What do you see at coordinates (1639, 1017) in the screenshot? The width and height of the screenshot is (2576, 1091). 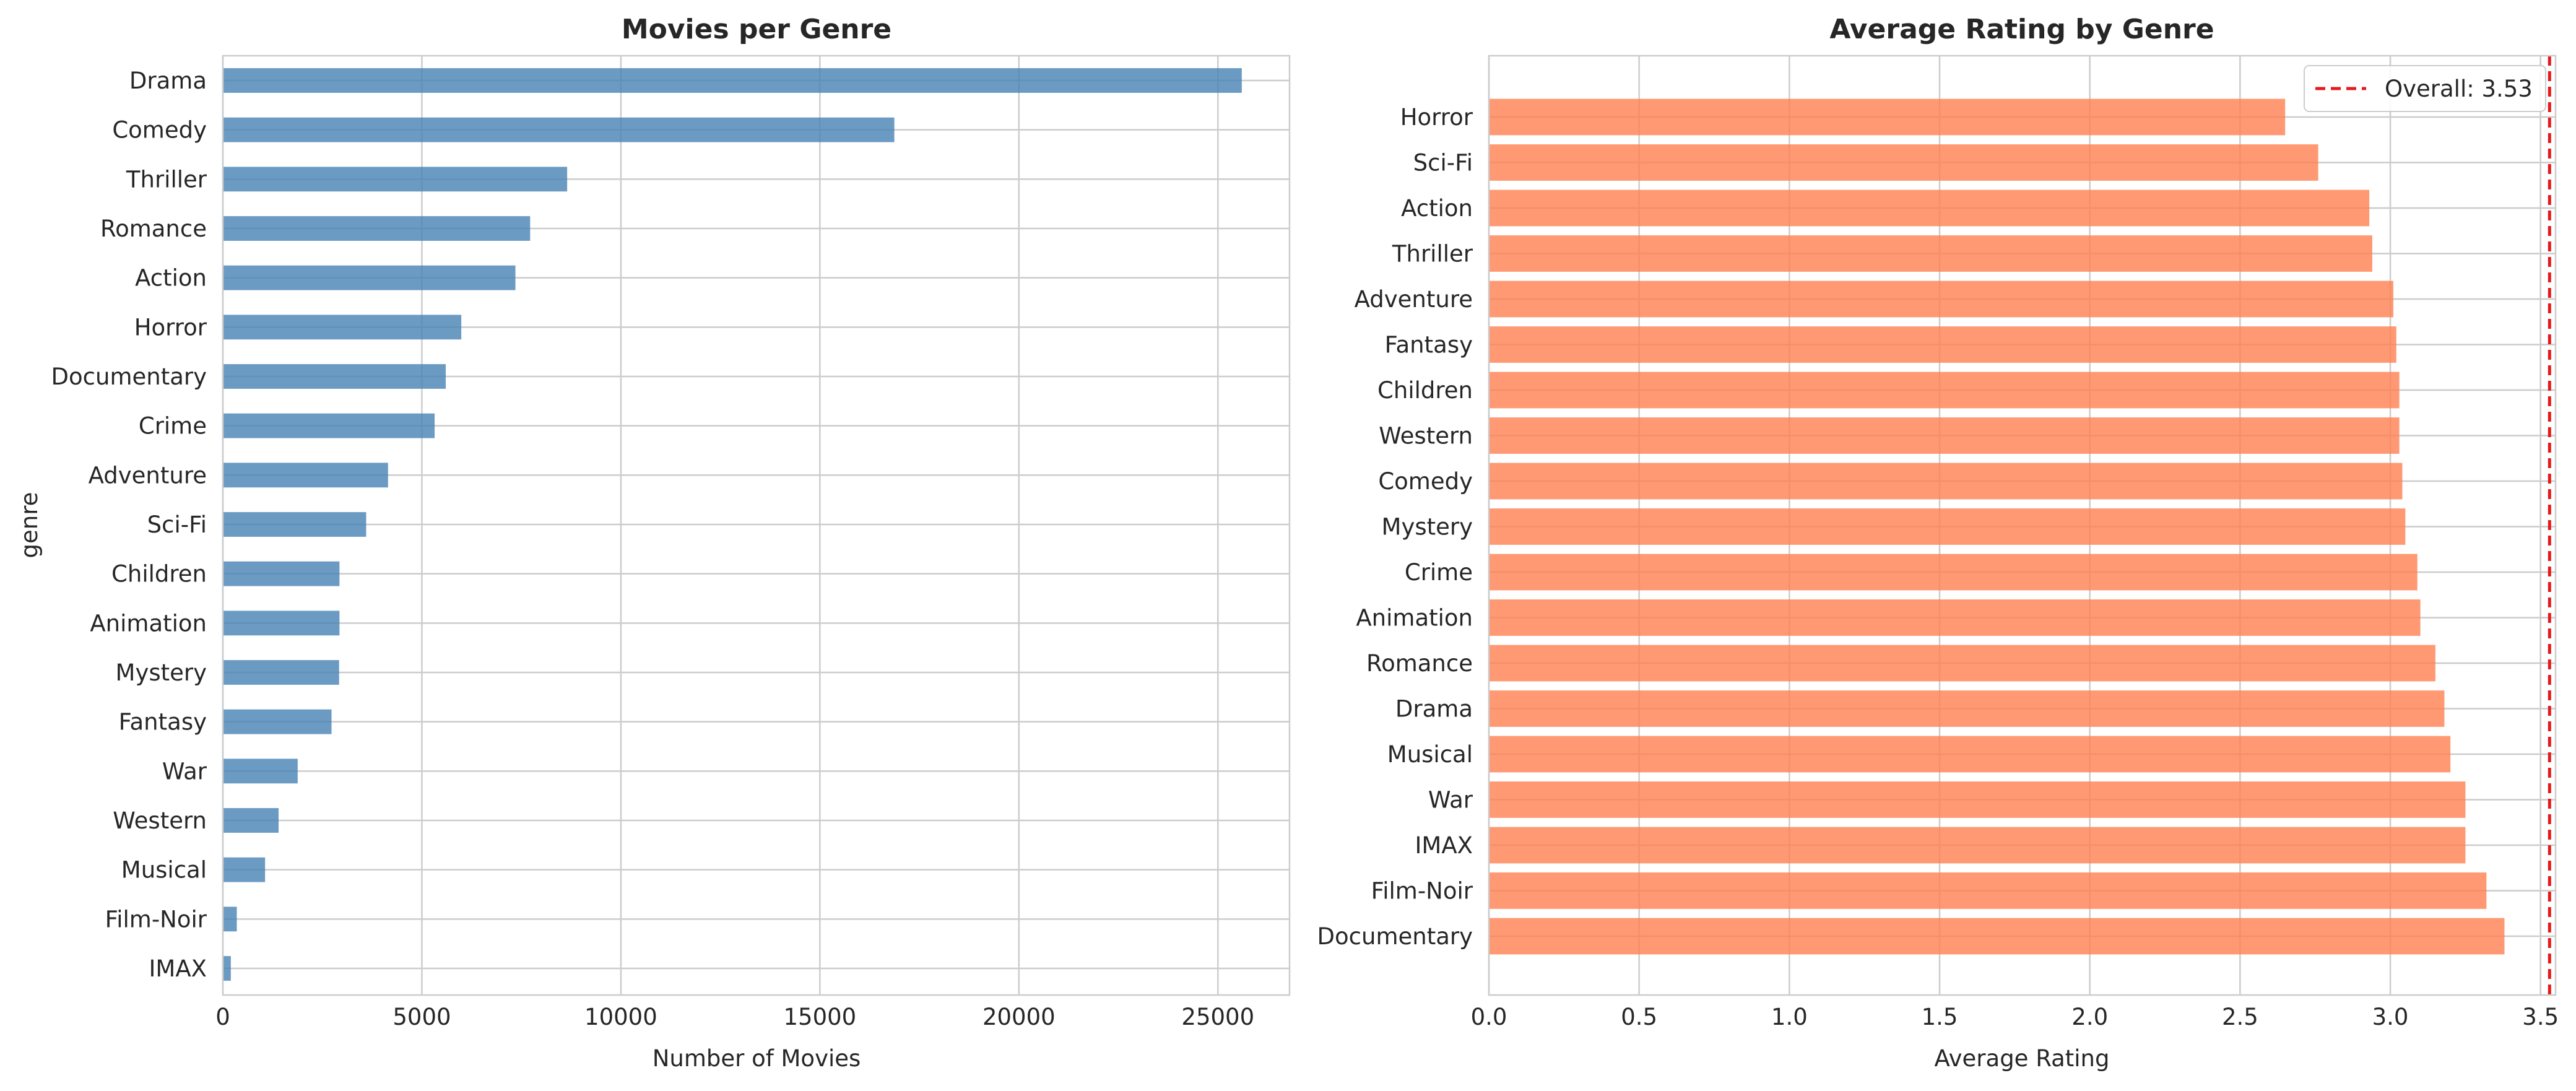 I see `x-tick-label: 0.5` at bounding box center [1639, 1017].